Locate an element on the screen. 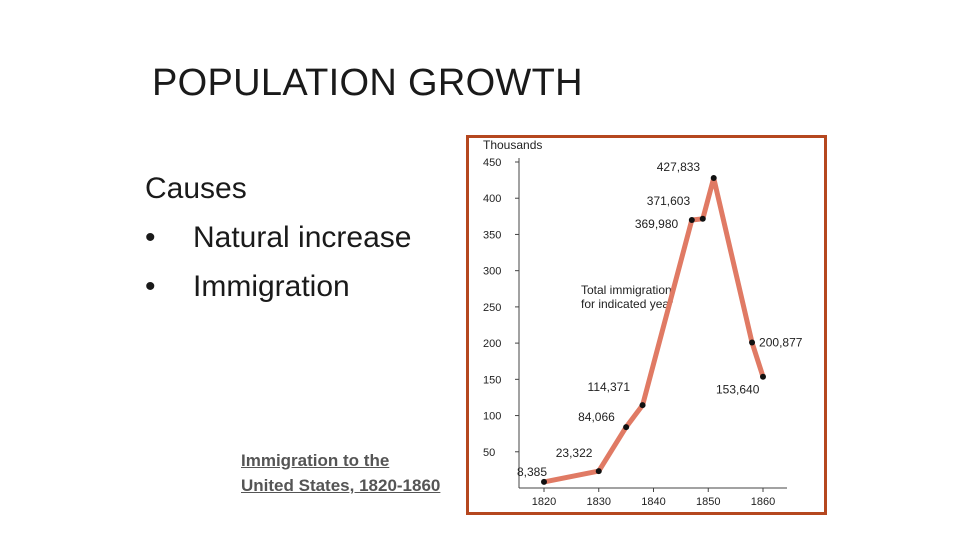 This screenshot has width=960, height=540. data-label: 23,322 is located at coordinates (574, 453).